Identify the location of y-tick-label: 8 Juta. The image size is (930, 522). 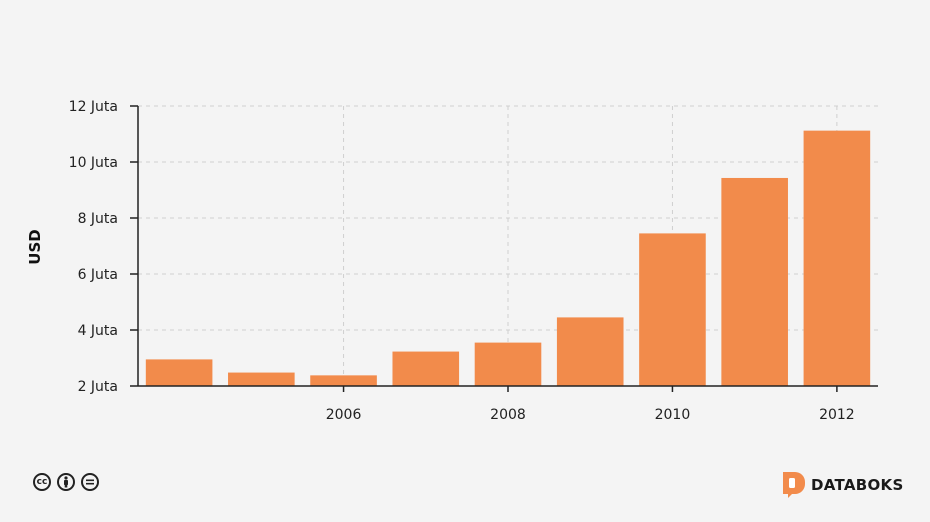
(98, 219).